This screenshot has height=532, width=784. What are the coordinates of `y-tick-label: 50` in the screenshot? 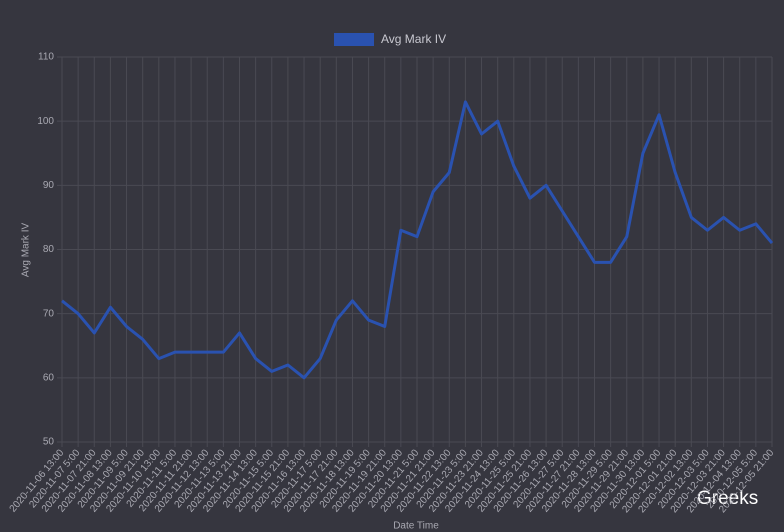 It's located at (49, 442).